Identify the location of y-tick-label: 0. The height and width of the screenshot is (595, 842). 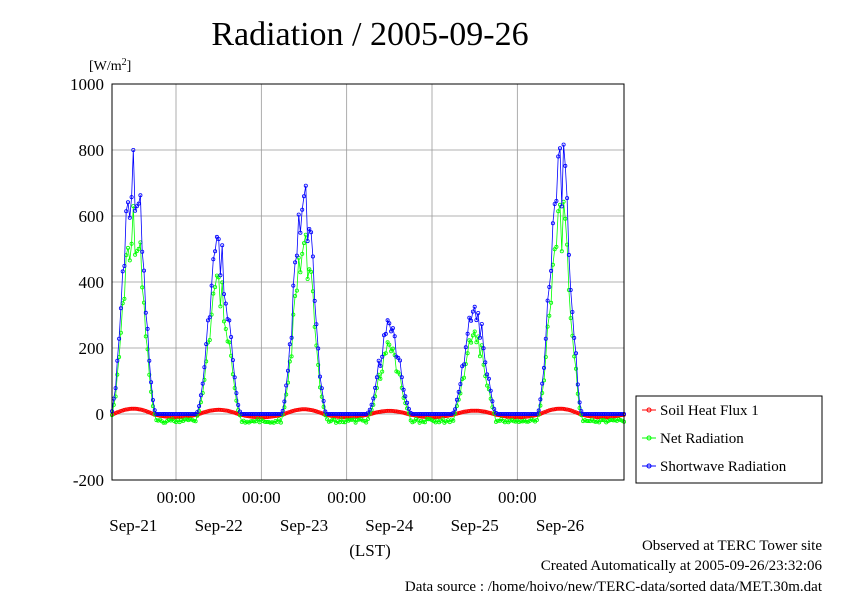
(100, 414).